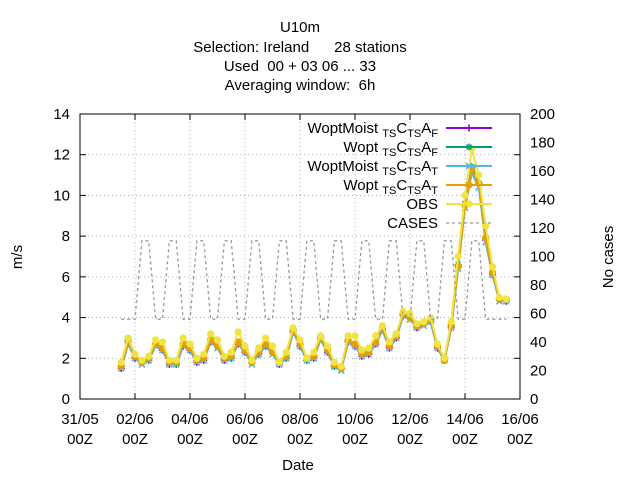  I want to click on y-axis-label: m/s, so click(17, 257).